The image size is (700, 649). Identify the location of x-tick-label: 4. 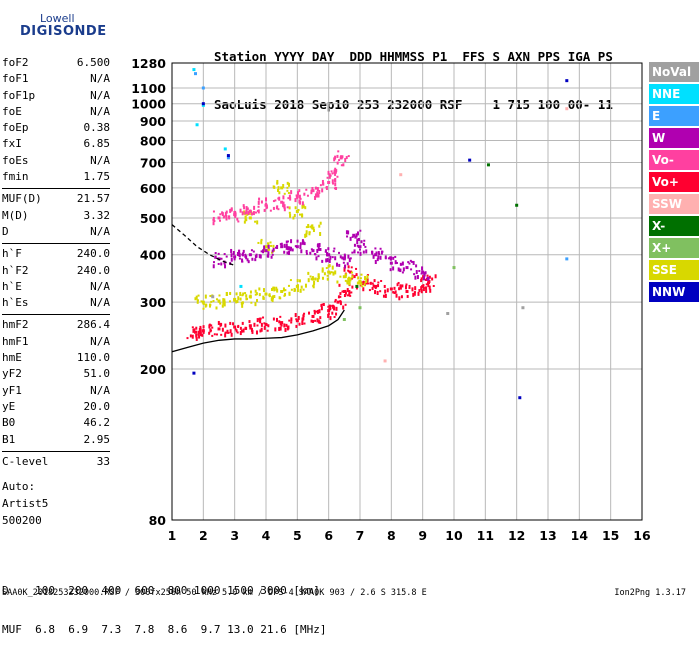
(266, 535).